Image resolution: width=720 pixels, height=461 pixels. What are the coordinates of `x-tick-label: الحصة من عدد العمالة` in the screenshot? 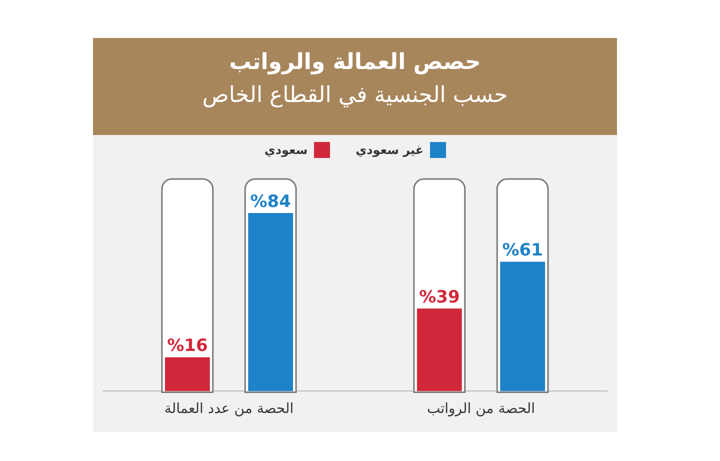 It's located at (229, 409).